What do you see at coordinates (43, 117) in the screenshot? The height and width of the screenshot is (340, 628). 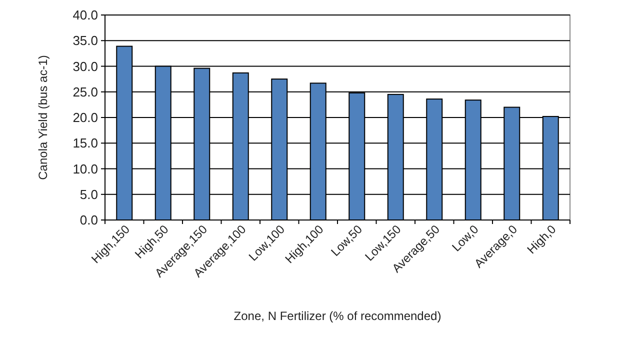 I see `y-axis-title: Canola Yield (bus ac-1)` at bounding box center [43, 117].